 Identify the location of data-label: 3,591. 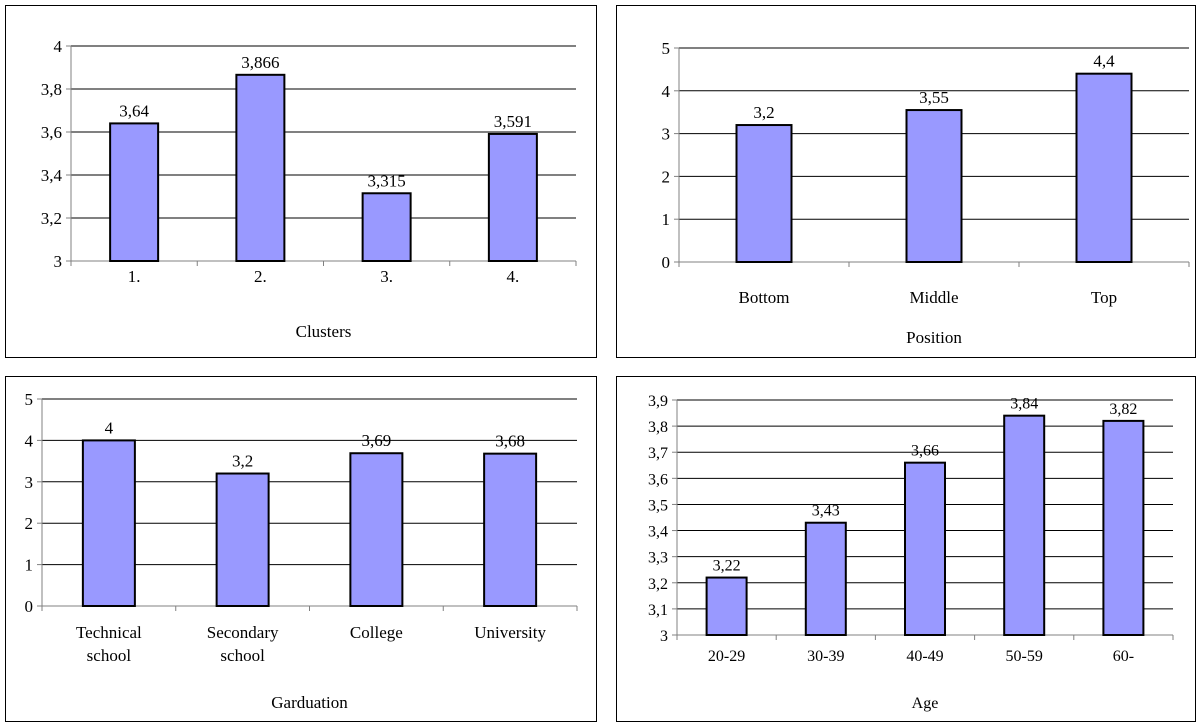
(513, 121).